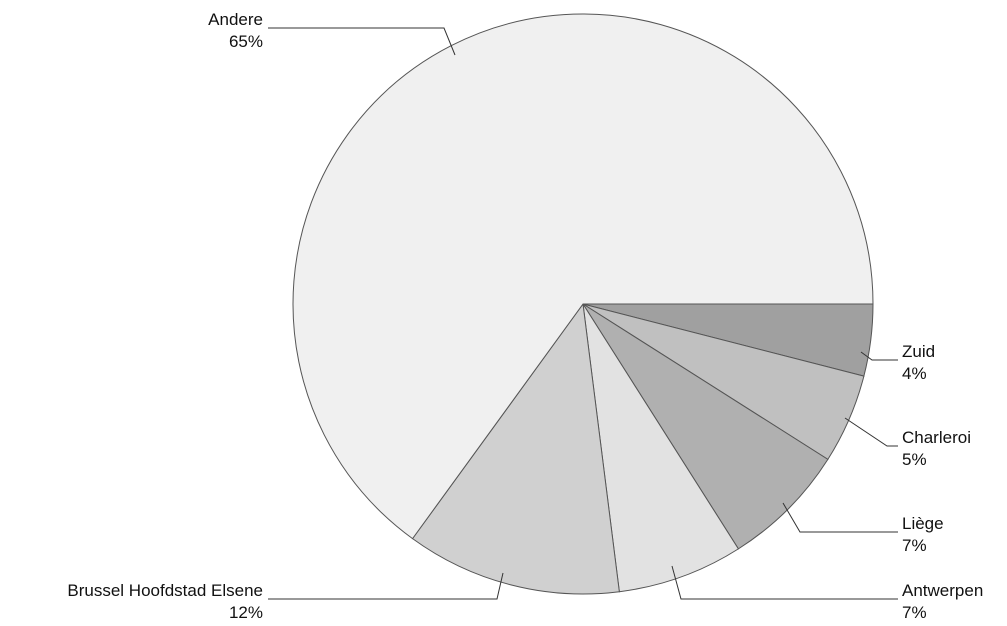  What do you see at coordinates (923, 534) in the screenshot?
I see `slice-label: Liège 7%` at bounding box center [923, 534].